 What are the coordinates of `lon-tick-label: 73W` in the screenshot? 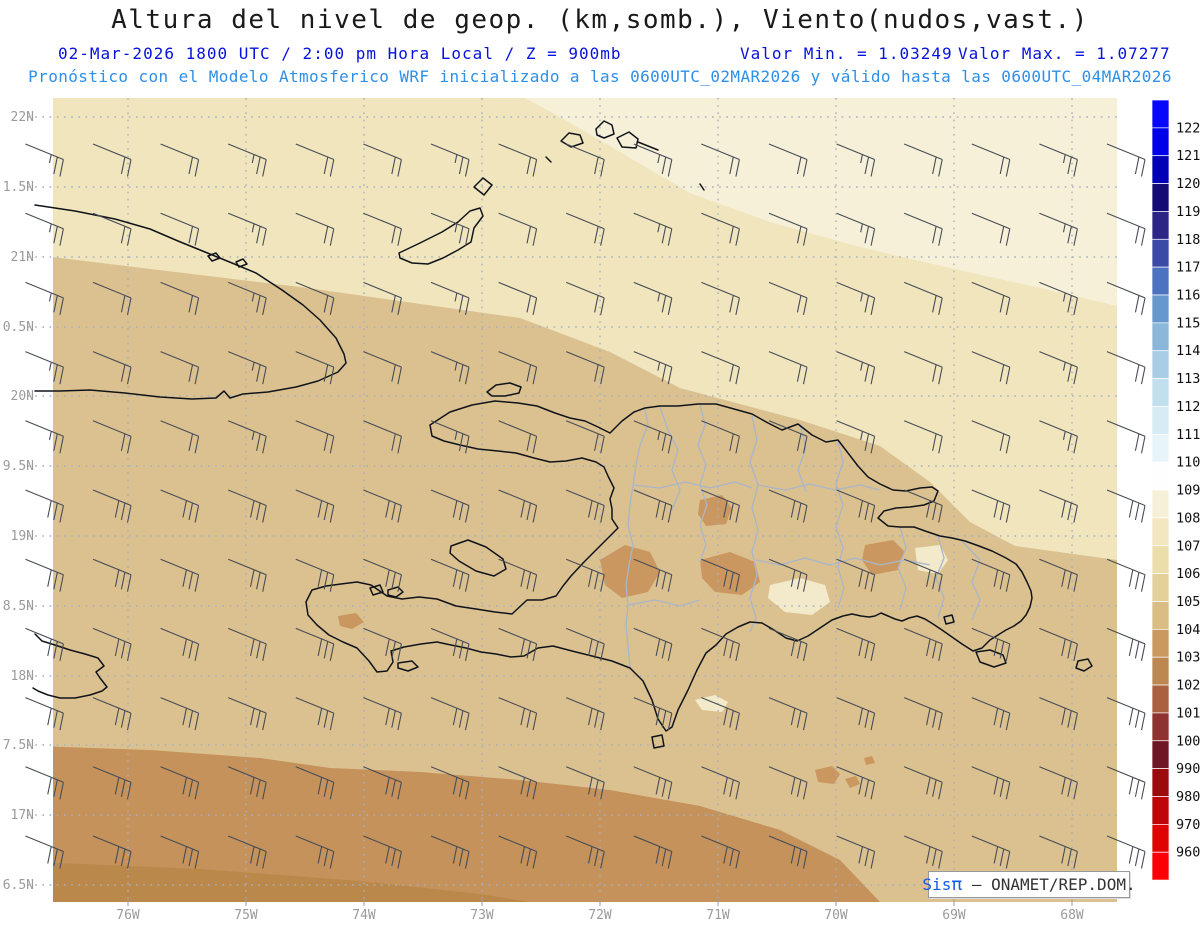 It's located at (482, 915).